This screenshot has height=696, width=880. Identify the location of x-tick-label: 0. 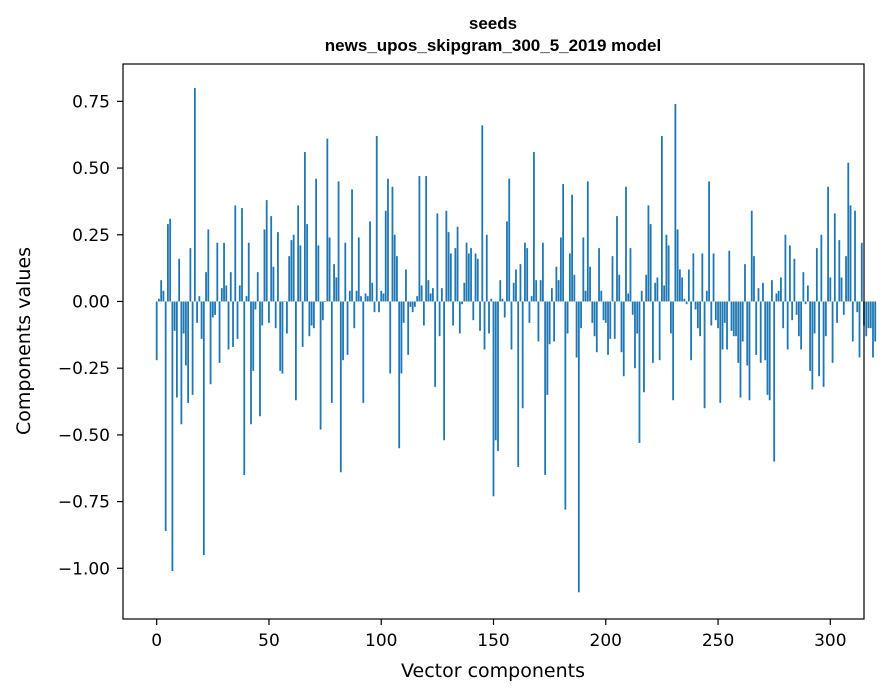
(156, 641).